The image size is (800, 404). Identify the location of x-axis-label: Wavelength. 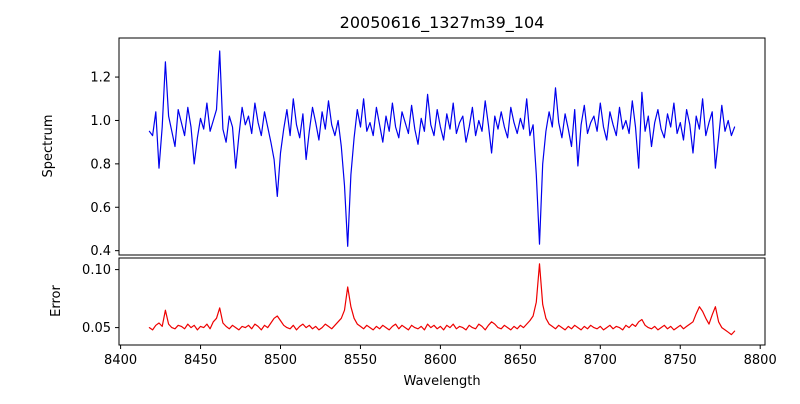
(441, 381).